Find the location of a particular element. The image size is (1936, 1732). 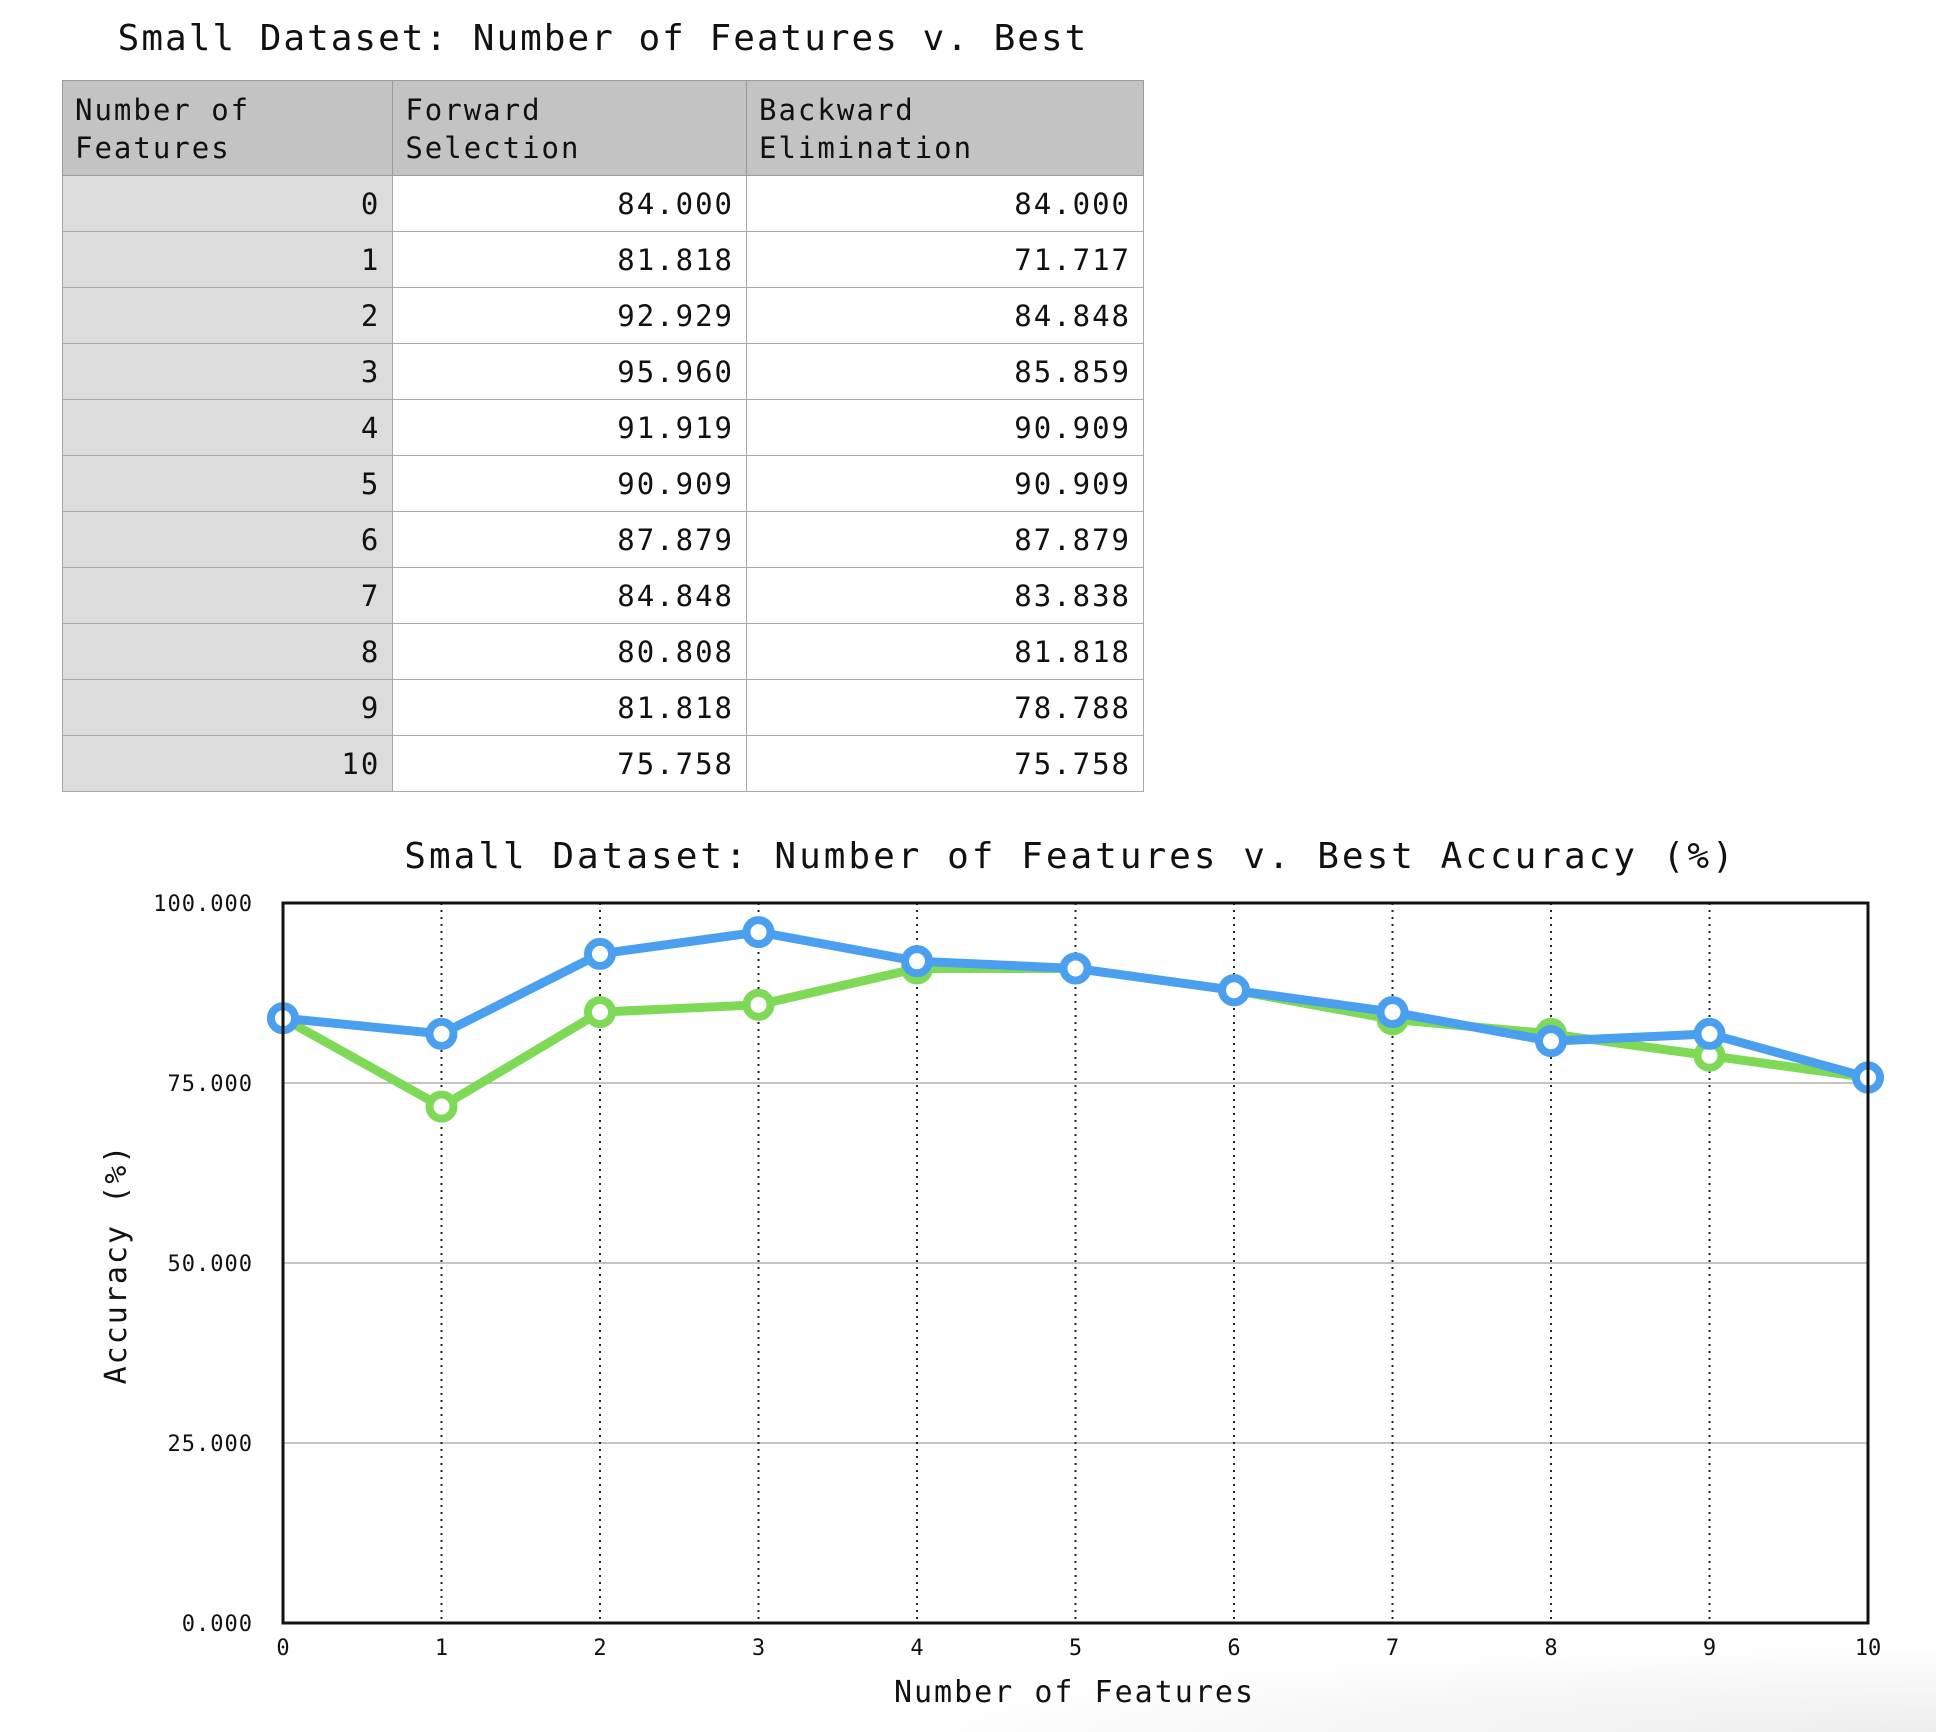

x-tick-label: 5 is located at coordinates (1075, 1648).